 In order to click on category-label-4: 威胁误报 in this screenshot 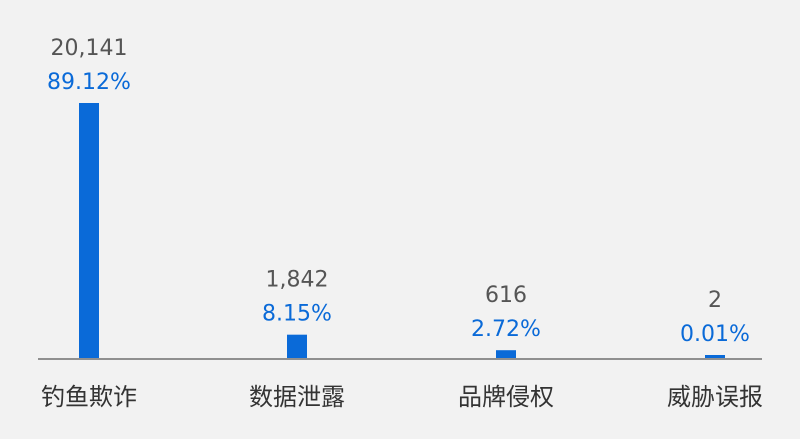, I will do `click(715, 397)`.